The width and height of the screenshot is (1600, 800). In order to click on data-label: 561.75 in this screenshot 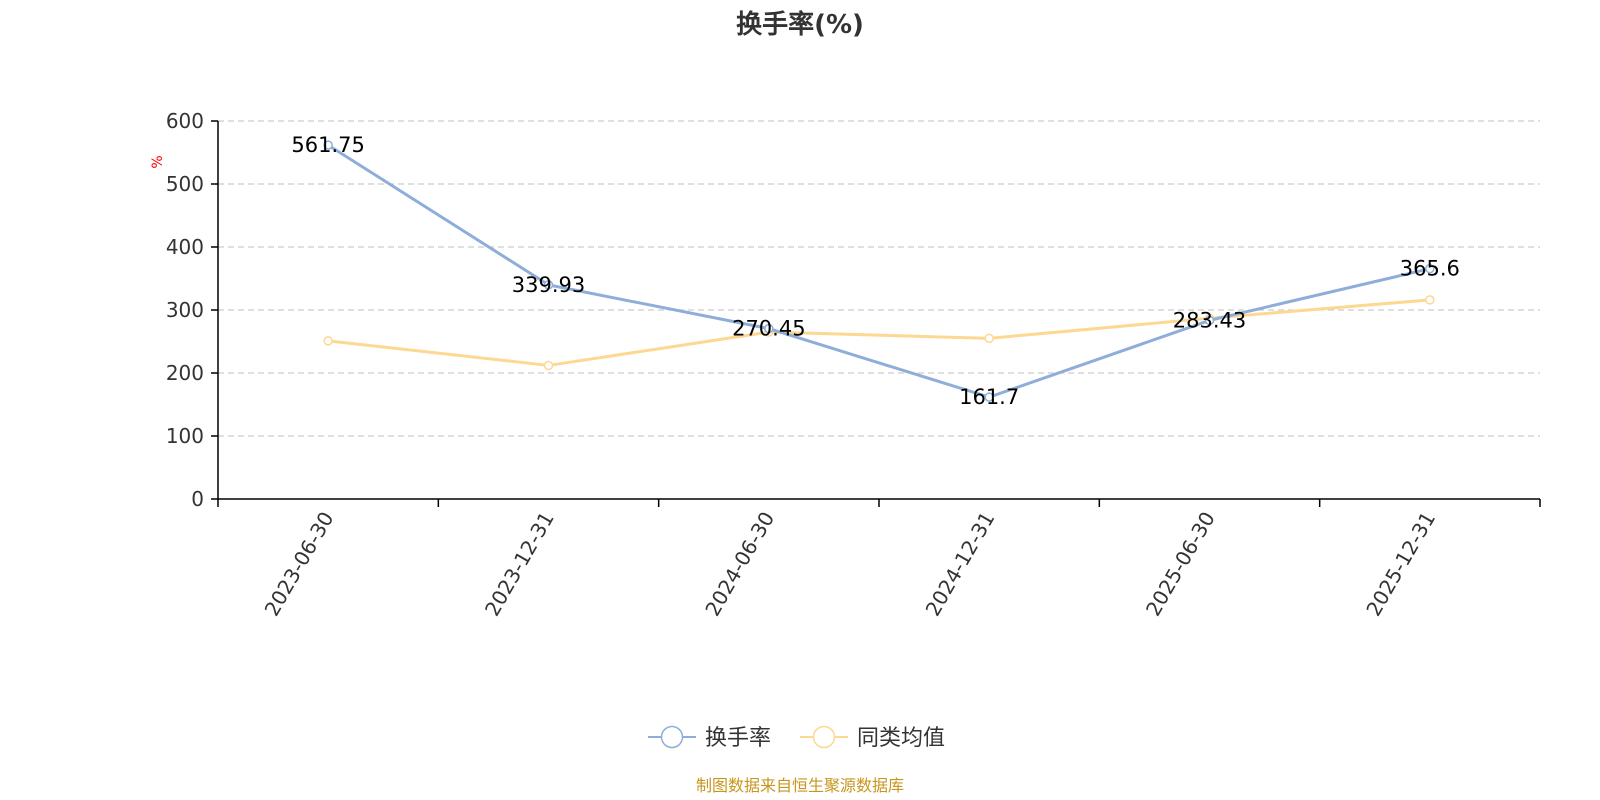, I will do `click(327, 145)`.